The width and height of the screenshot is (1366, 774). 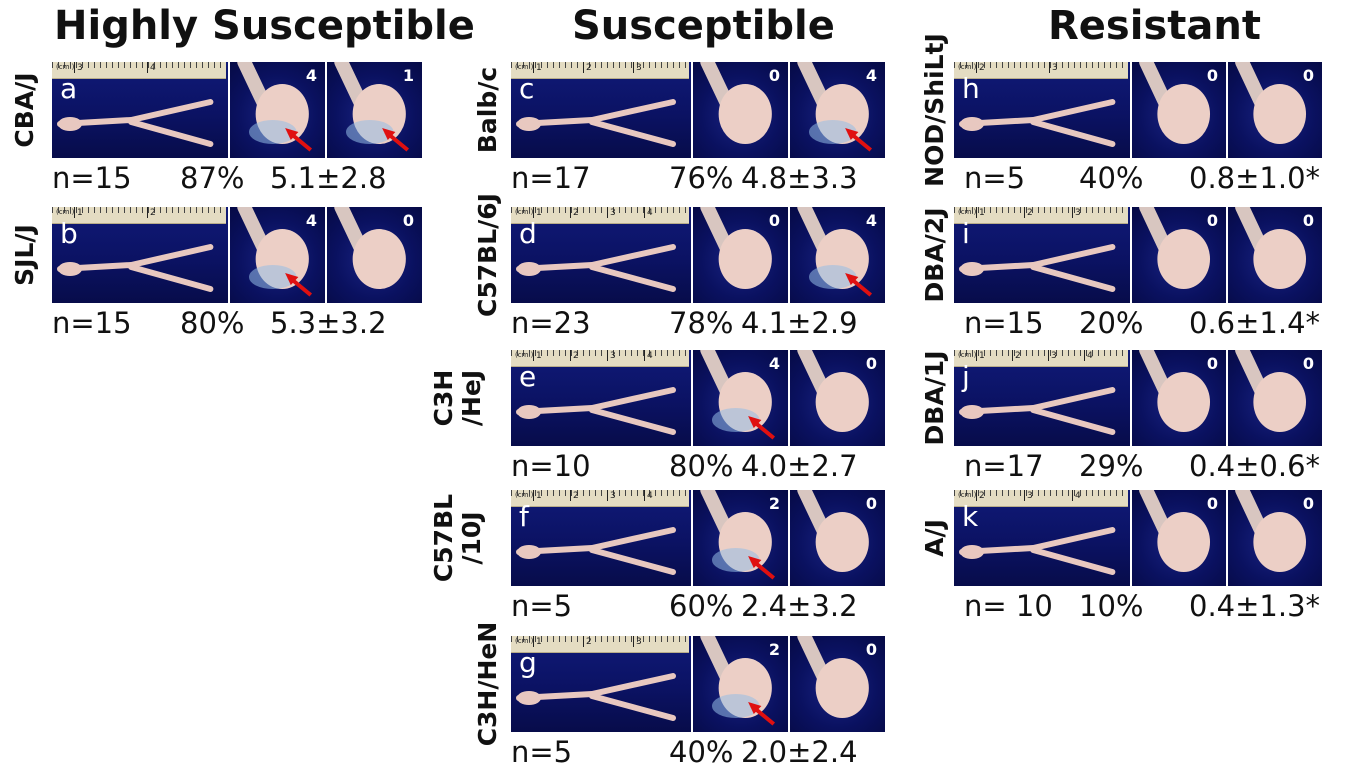 What do you see at coordinates (799, 323) in the screenshot?
I see `mean-score: 4.1±2.9` at bounding box center [799, 323].